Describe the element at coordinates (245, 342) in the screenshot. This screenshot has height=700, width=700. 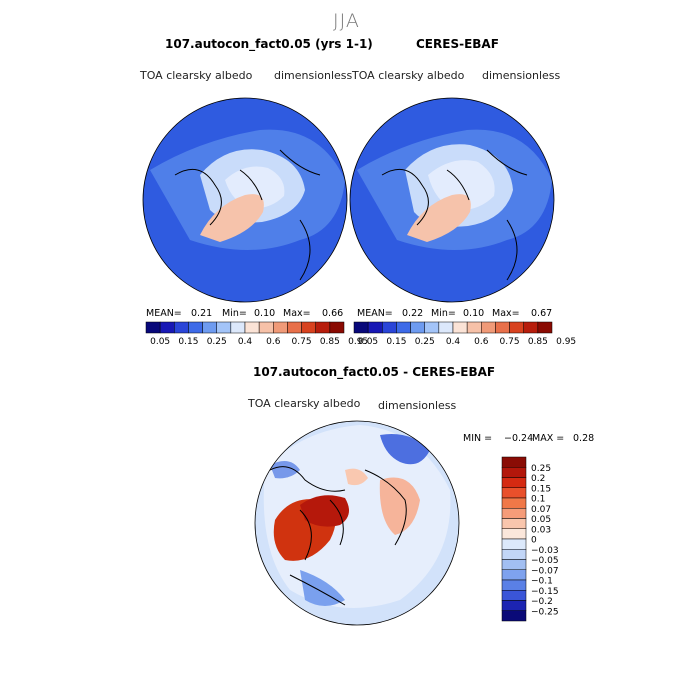
I see `colorbar-model-tick-label: 0.4` at that location.